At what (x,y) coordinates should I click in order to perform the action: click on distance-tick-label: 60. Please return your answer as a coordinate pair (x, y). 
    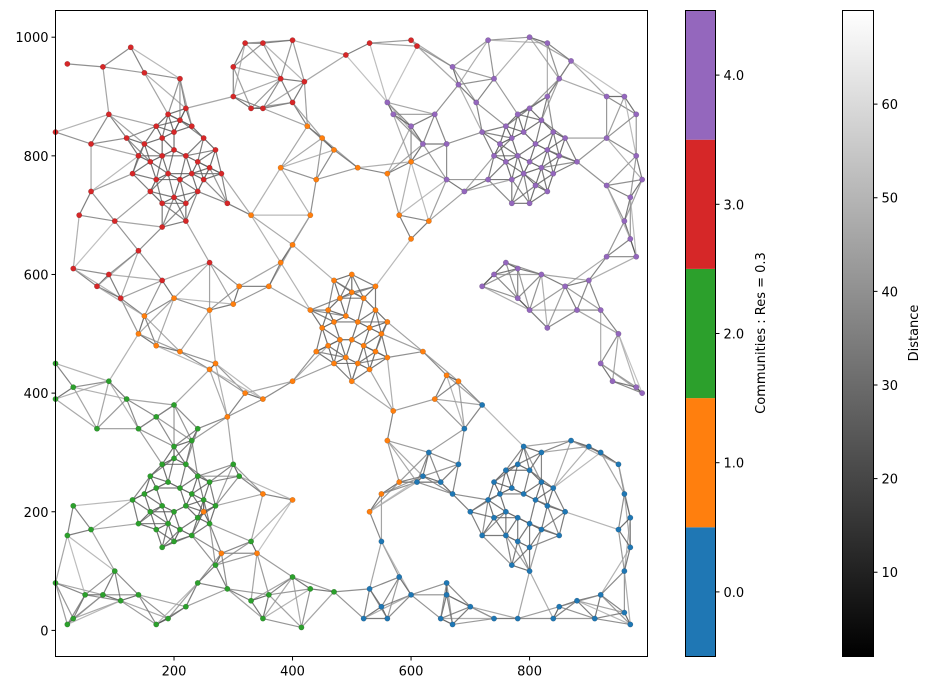
    Looking at the image, I should click on (890, 105).